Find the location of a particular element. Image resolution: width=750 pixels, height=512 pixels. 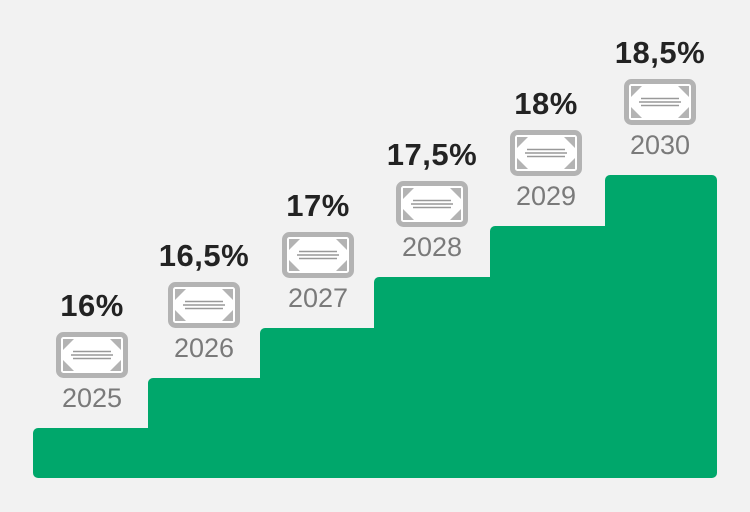

percent-label: 18% is located at coordinates (546, 103).